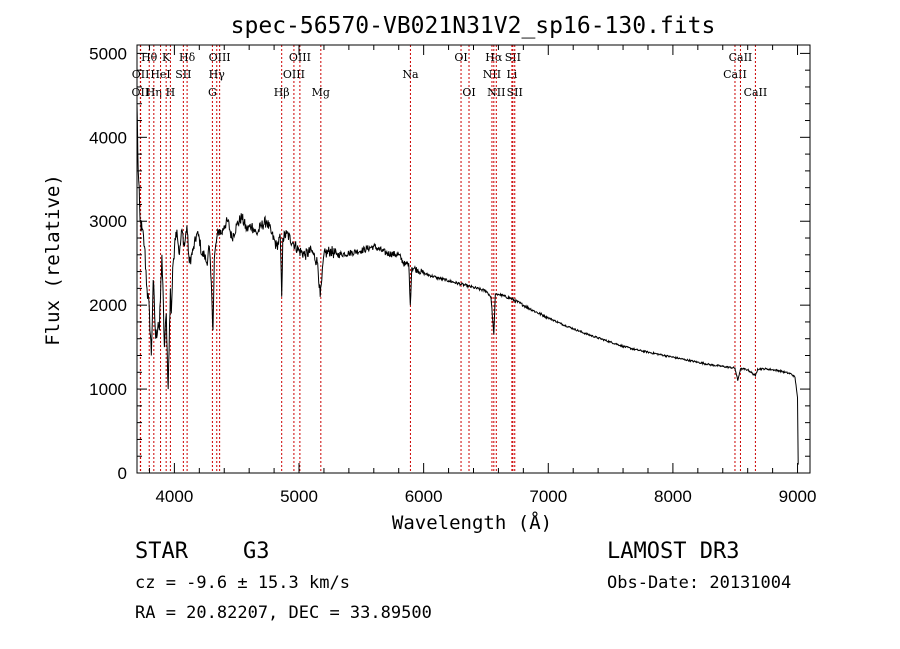 This screenshot has height=649, width=900. Describe the element at coordinates (171, 92) in the screenshot. I see `line-marker-label: H` at that location.